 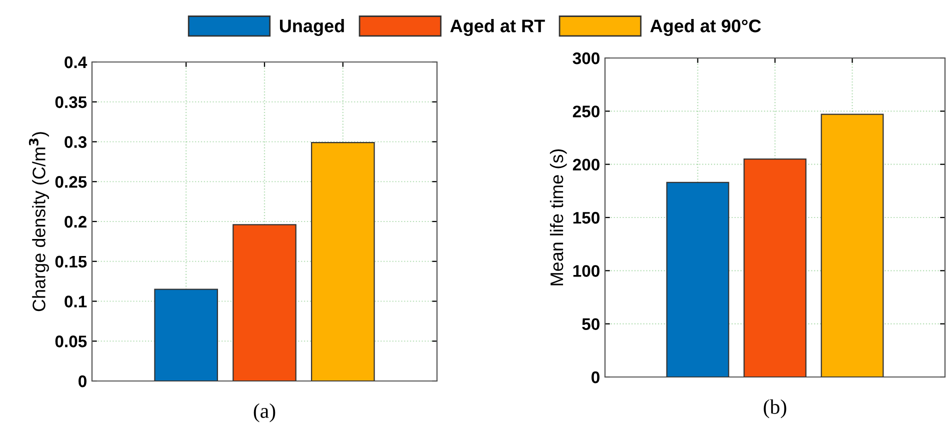 What do you see at coordinates (775, 408) in the screenshot?
I see `text: (b)` at bounding box center [775, 408].